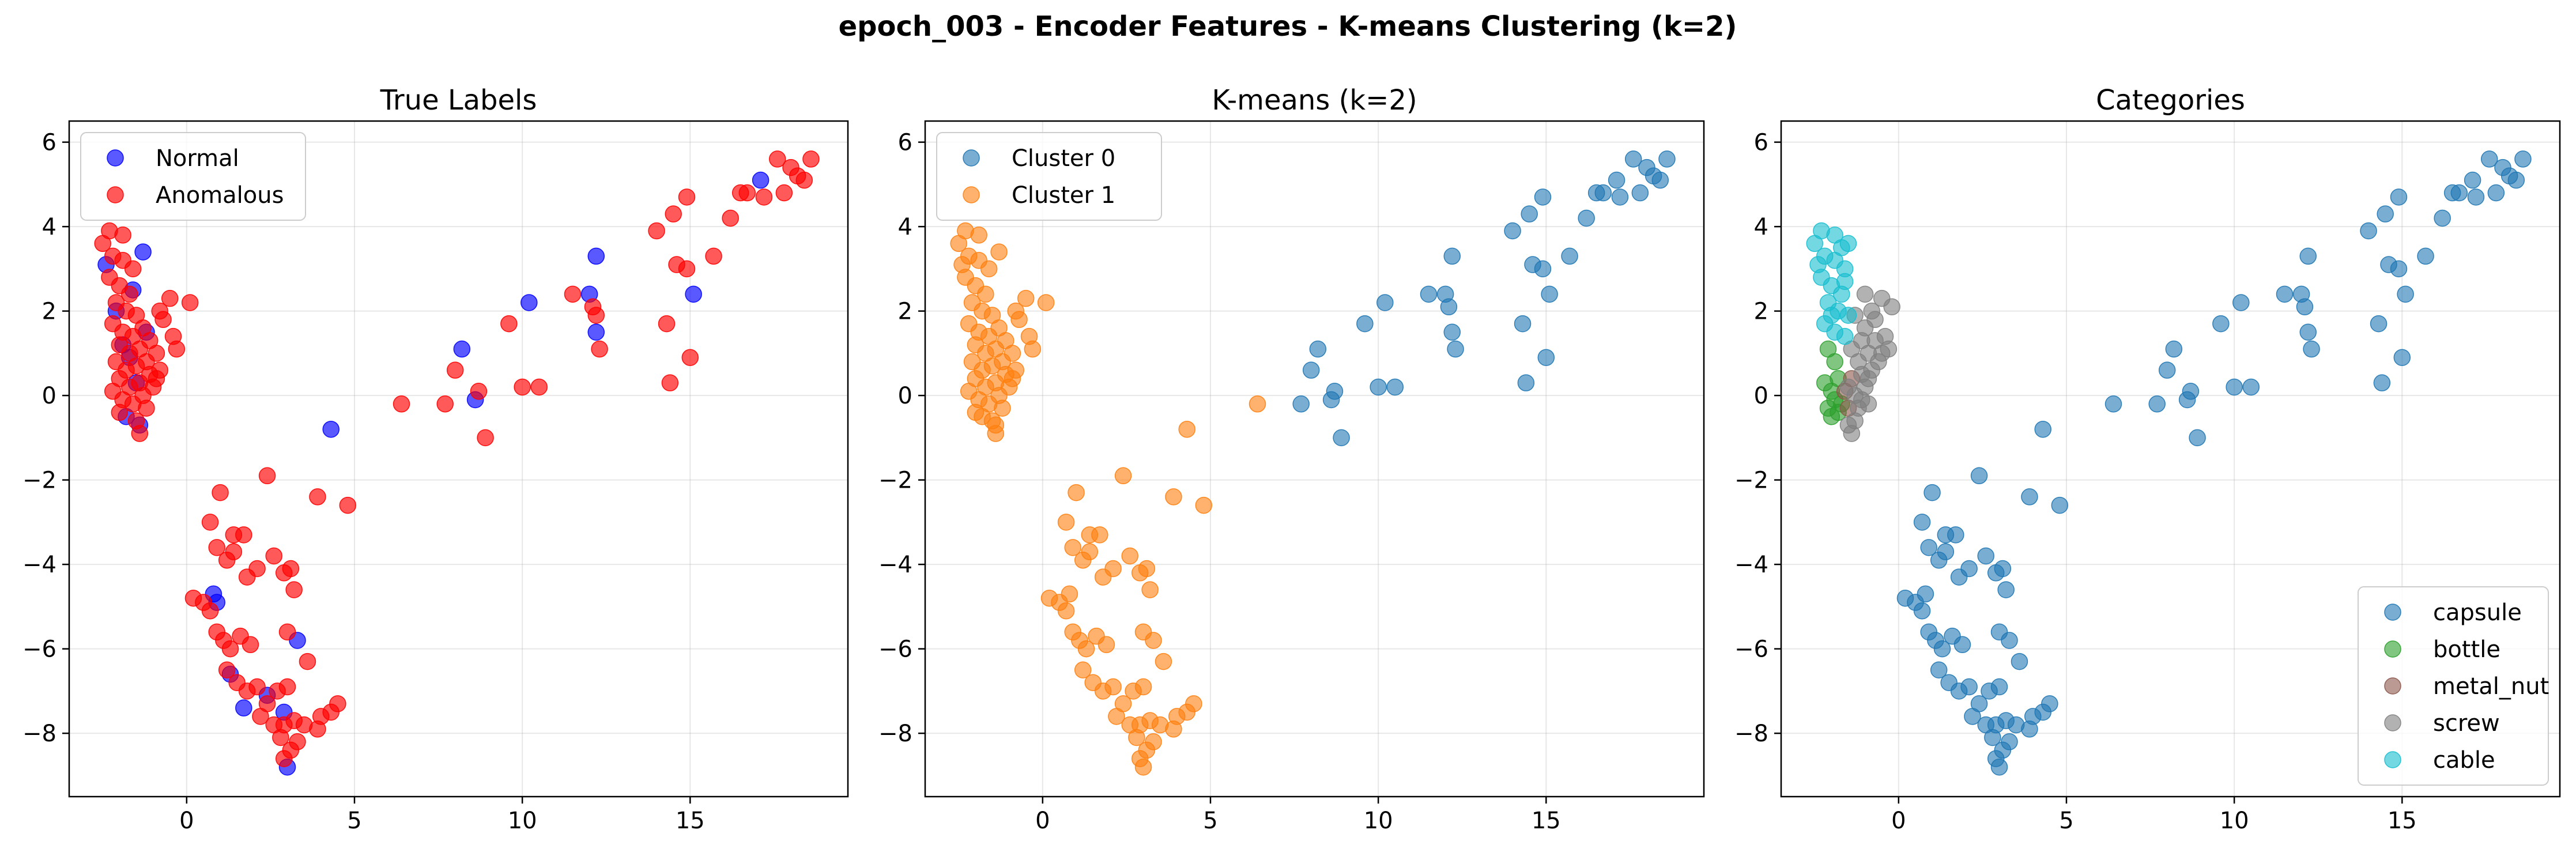  What do you see at coordinates (2464, 760) in the screenshot?
I see `legend-label-cable: cable` at bounding box center [2464, 760].